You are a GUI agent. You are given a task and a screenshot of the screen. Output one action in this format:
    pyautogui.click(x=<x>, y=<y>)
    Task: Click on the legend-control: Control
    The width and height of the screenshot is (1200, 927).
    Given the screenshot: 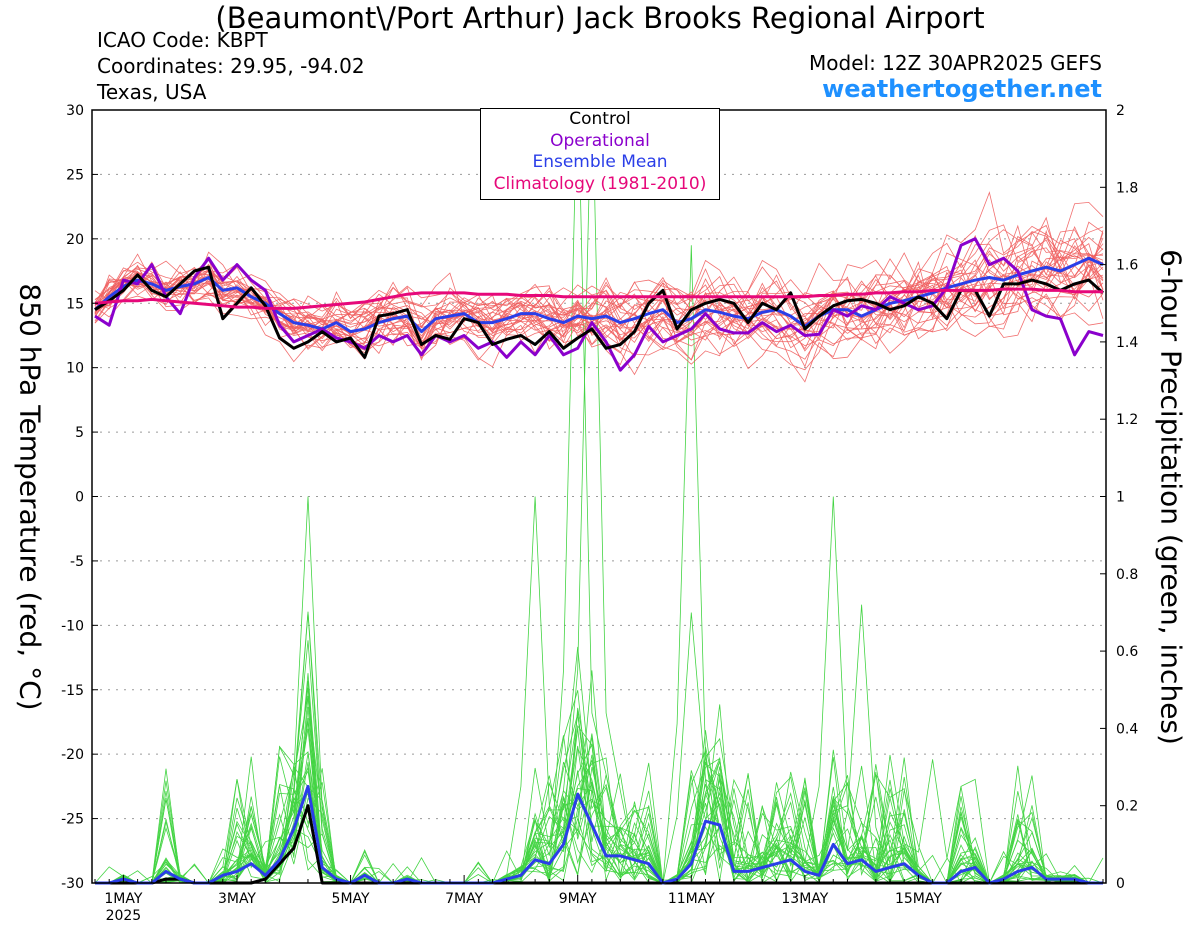 What is the action you would take?
    pyautogui.click(x=600, y=119)
    